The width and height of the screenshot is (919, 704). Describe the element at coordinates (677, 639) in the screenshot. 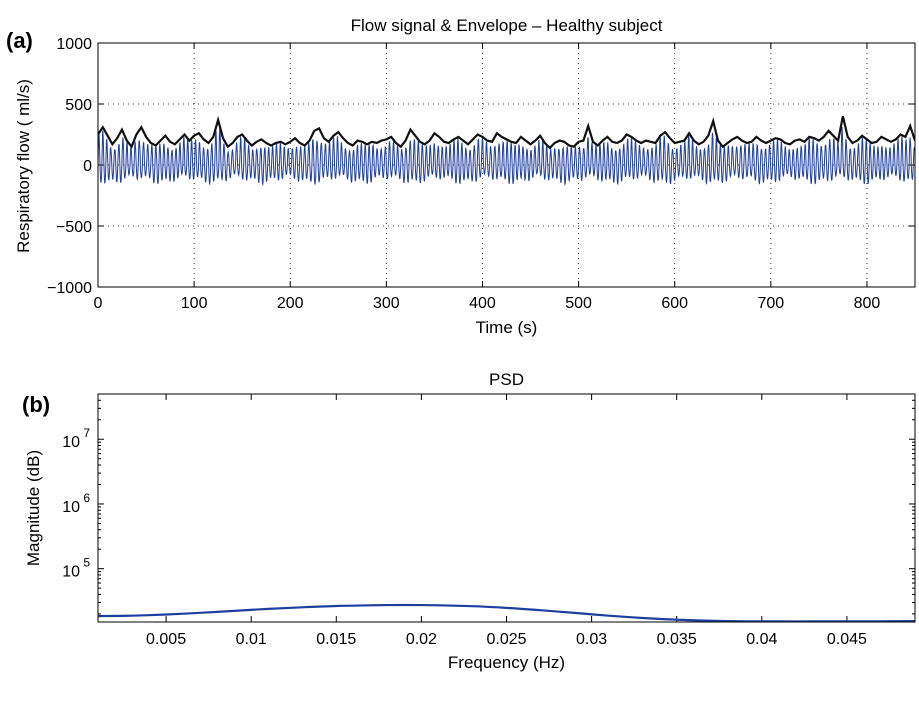

I see `psd-x-tick-label: 0.035` at that location.